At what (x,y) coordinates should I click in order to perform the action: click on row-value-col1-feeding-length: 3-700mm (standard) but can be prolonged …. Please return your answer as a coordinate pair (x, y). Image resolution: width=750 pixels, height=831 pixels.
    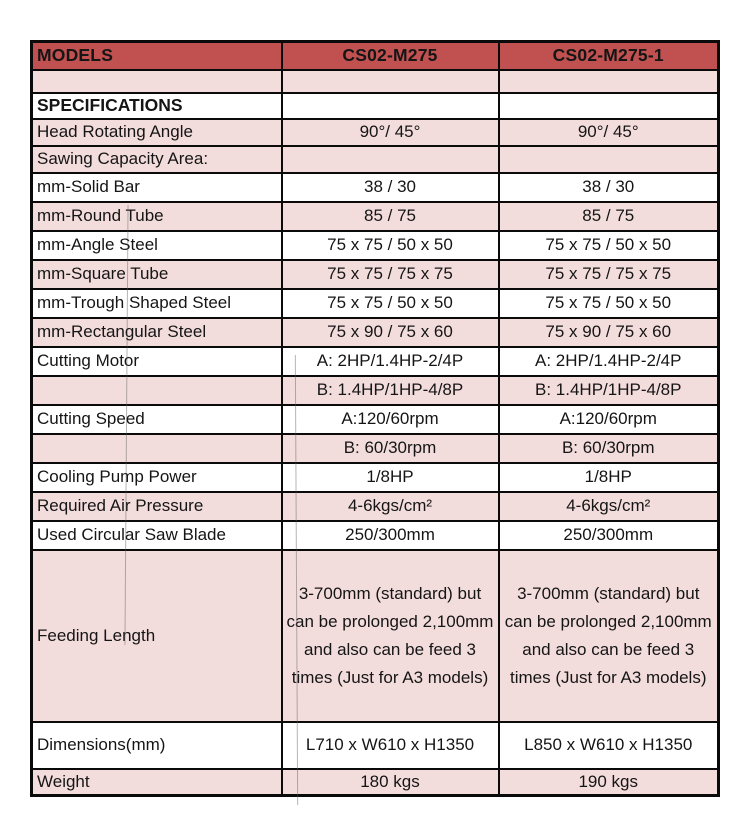
    Looking at the image, I should click on (390, 635).